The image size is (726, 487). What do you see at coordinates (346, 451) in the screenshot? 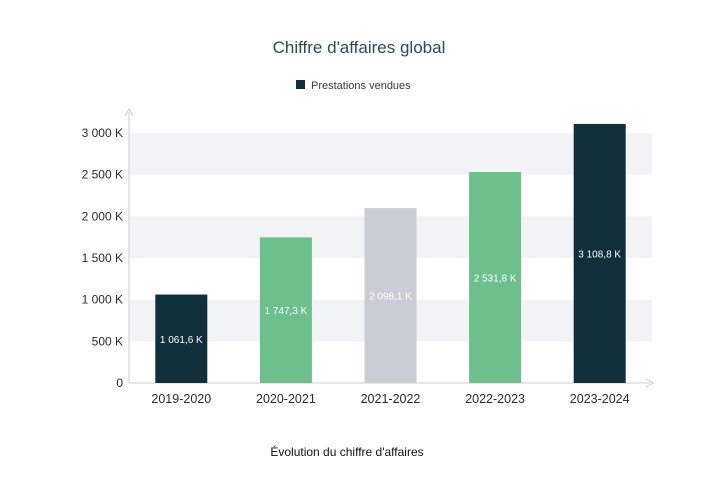
I see `figure-caption: Évolution du chiffre d'affaires` at bounding box center [346, 451].